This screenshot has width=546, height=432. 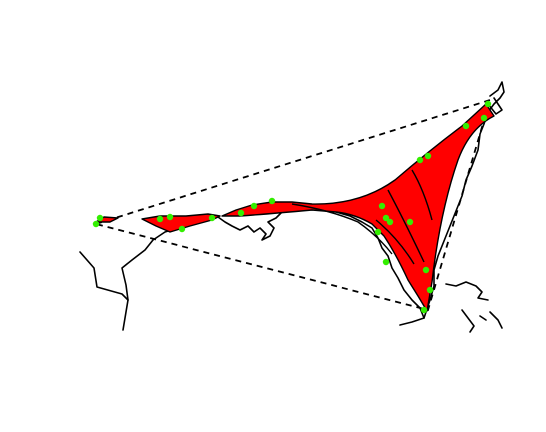 What do you see at coordinates (495, 106) in the screenshot?
I see `coastline-northeast` at bounding box center [495, 106].